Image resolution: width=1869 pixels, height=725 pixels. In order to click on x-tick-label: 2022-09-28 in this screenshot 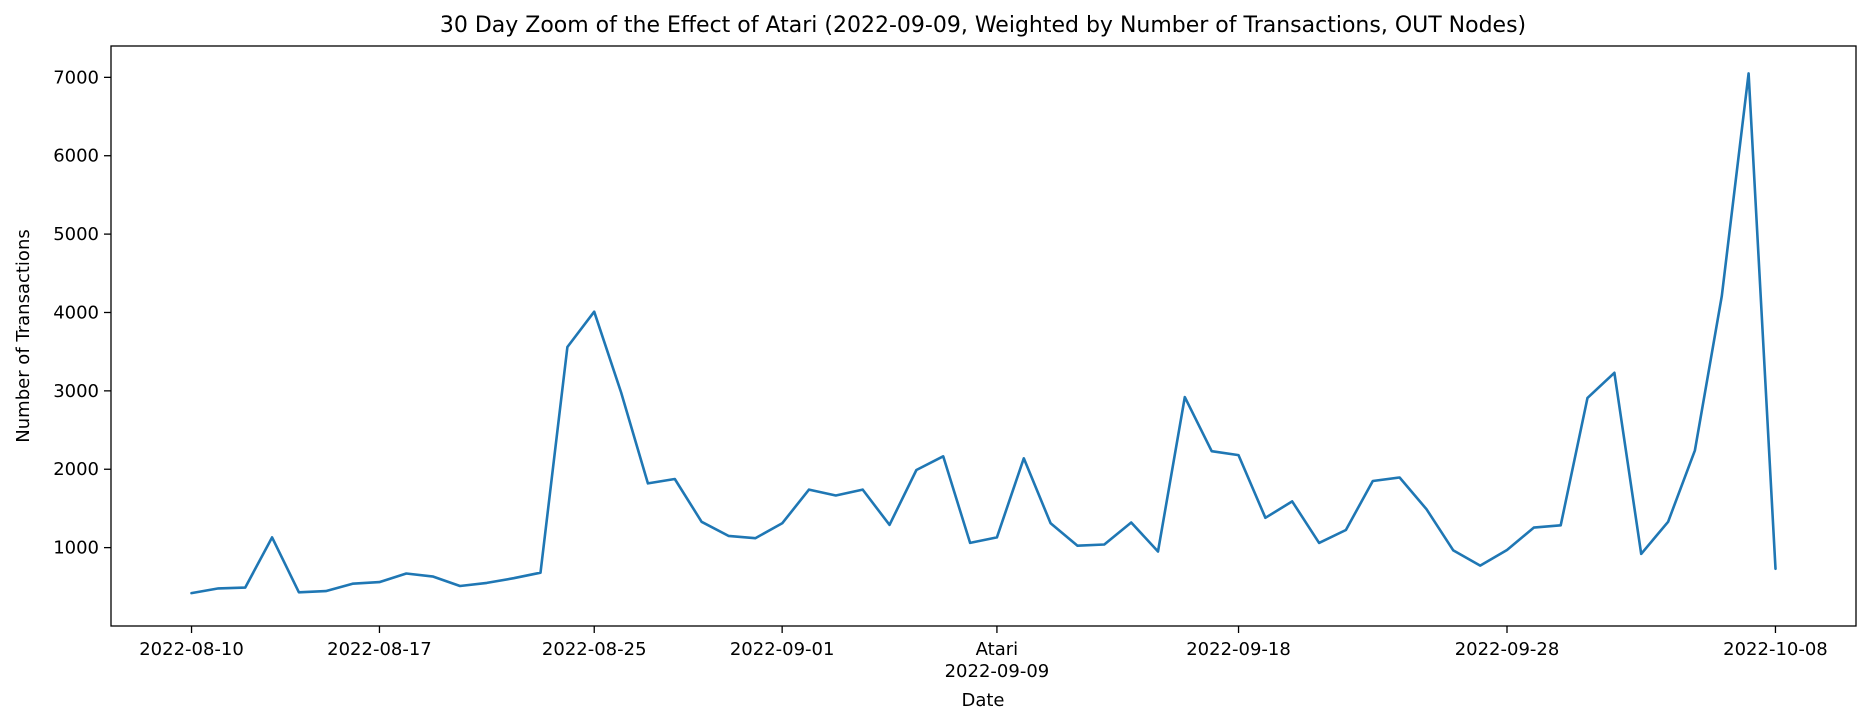, I will do `click(1507, 649)`.